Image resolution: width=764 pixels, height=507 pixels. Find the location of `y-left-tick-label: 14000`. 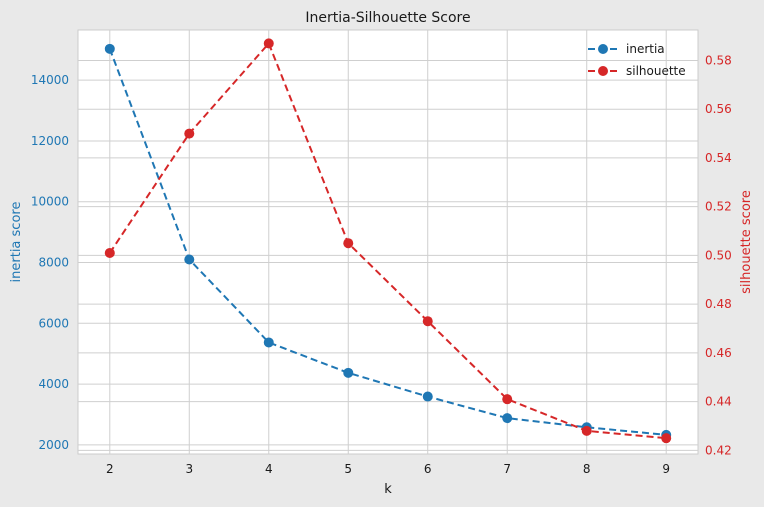

y-left-tick-label: 14000 is located at coordinates (50, 80).